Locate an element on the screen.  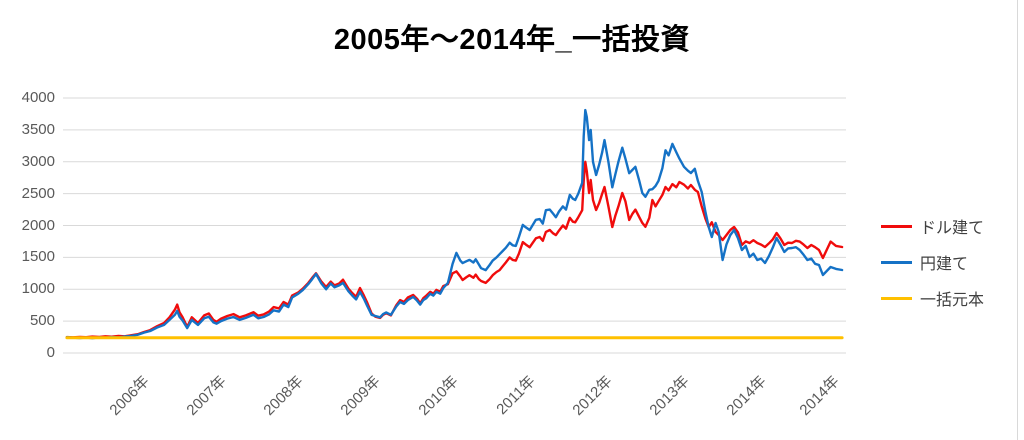
y-tick-label: 3500 is located at coordinates (38, 129).